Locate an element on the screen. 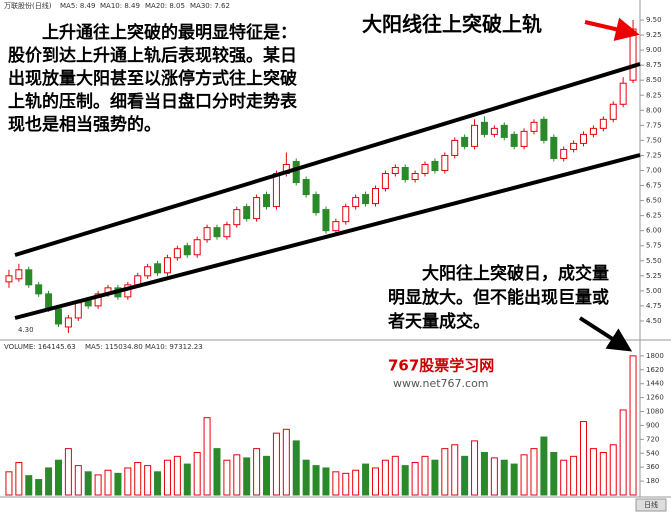 This screenshot has width=671, height=512. y-tick-label: 6.50 is located at coordinates (654, 201).